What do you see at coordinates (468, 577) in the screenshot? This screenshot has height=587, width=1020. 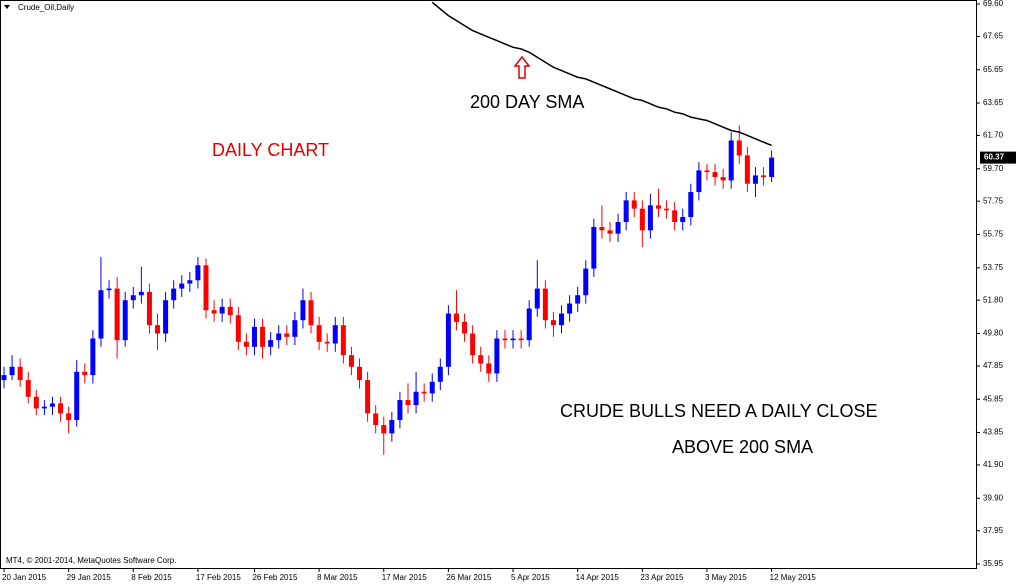 I see `x-tick-label: 26 Mar 2015` at bounding box center [468, 577].